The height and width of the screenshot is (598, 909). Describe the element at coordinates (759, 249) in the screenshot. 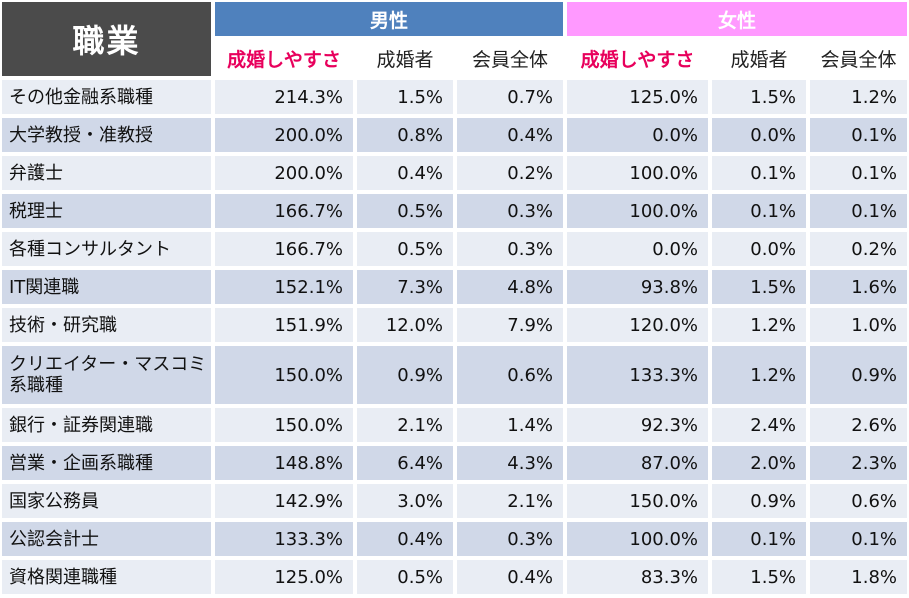

I see `female-married-cell: 0.0%` at that location.